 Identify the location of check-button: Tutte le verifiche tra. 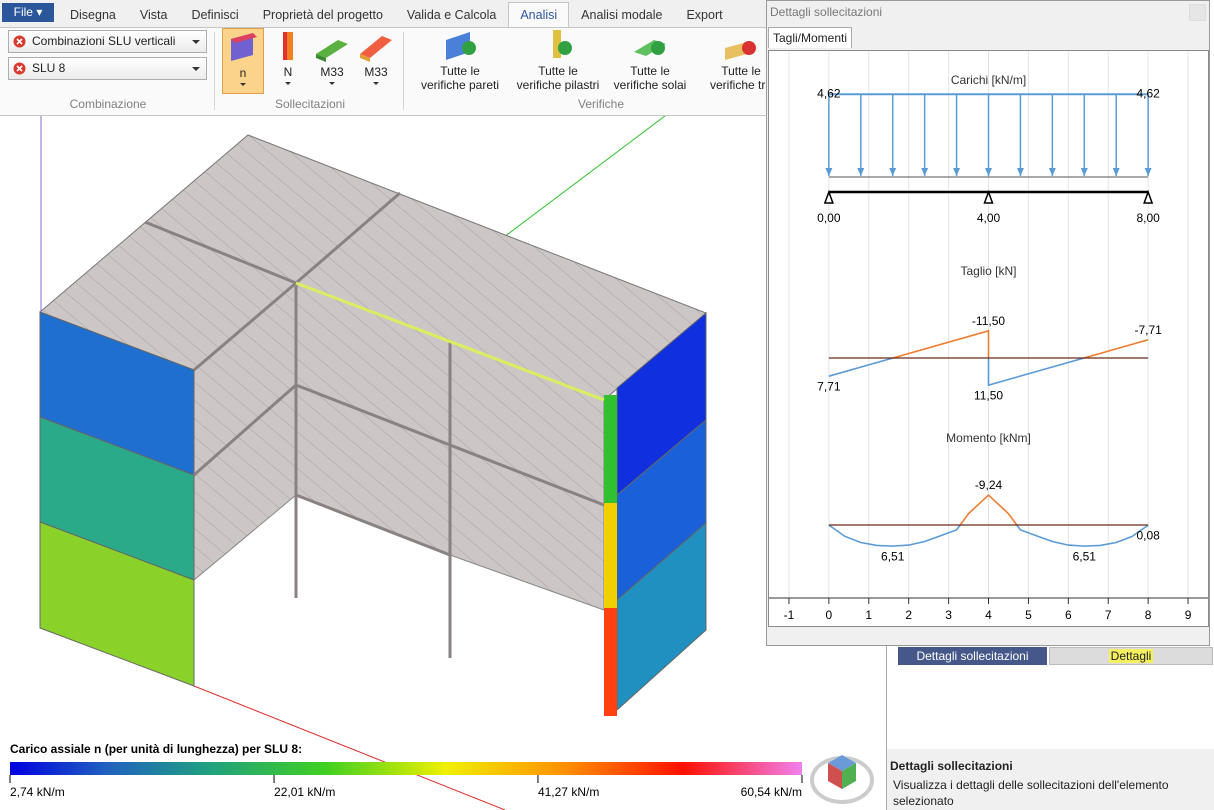
(741, 60).